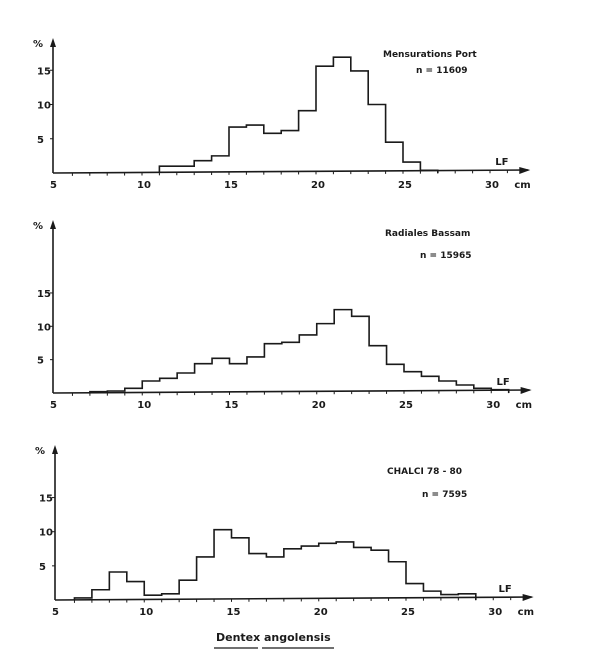  I want to click on sample-size-label: n = 11609, so click(442, 71).